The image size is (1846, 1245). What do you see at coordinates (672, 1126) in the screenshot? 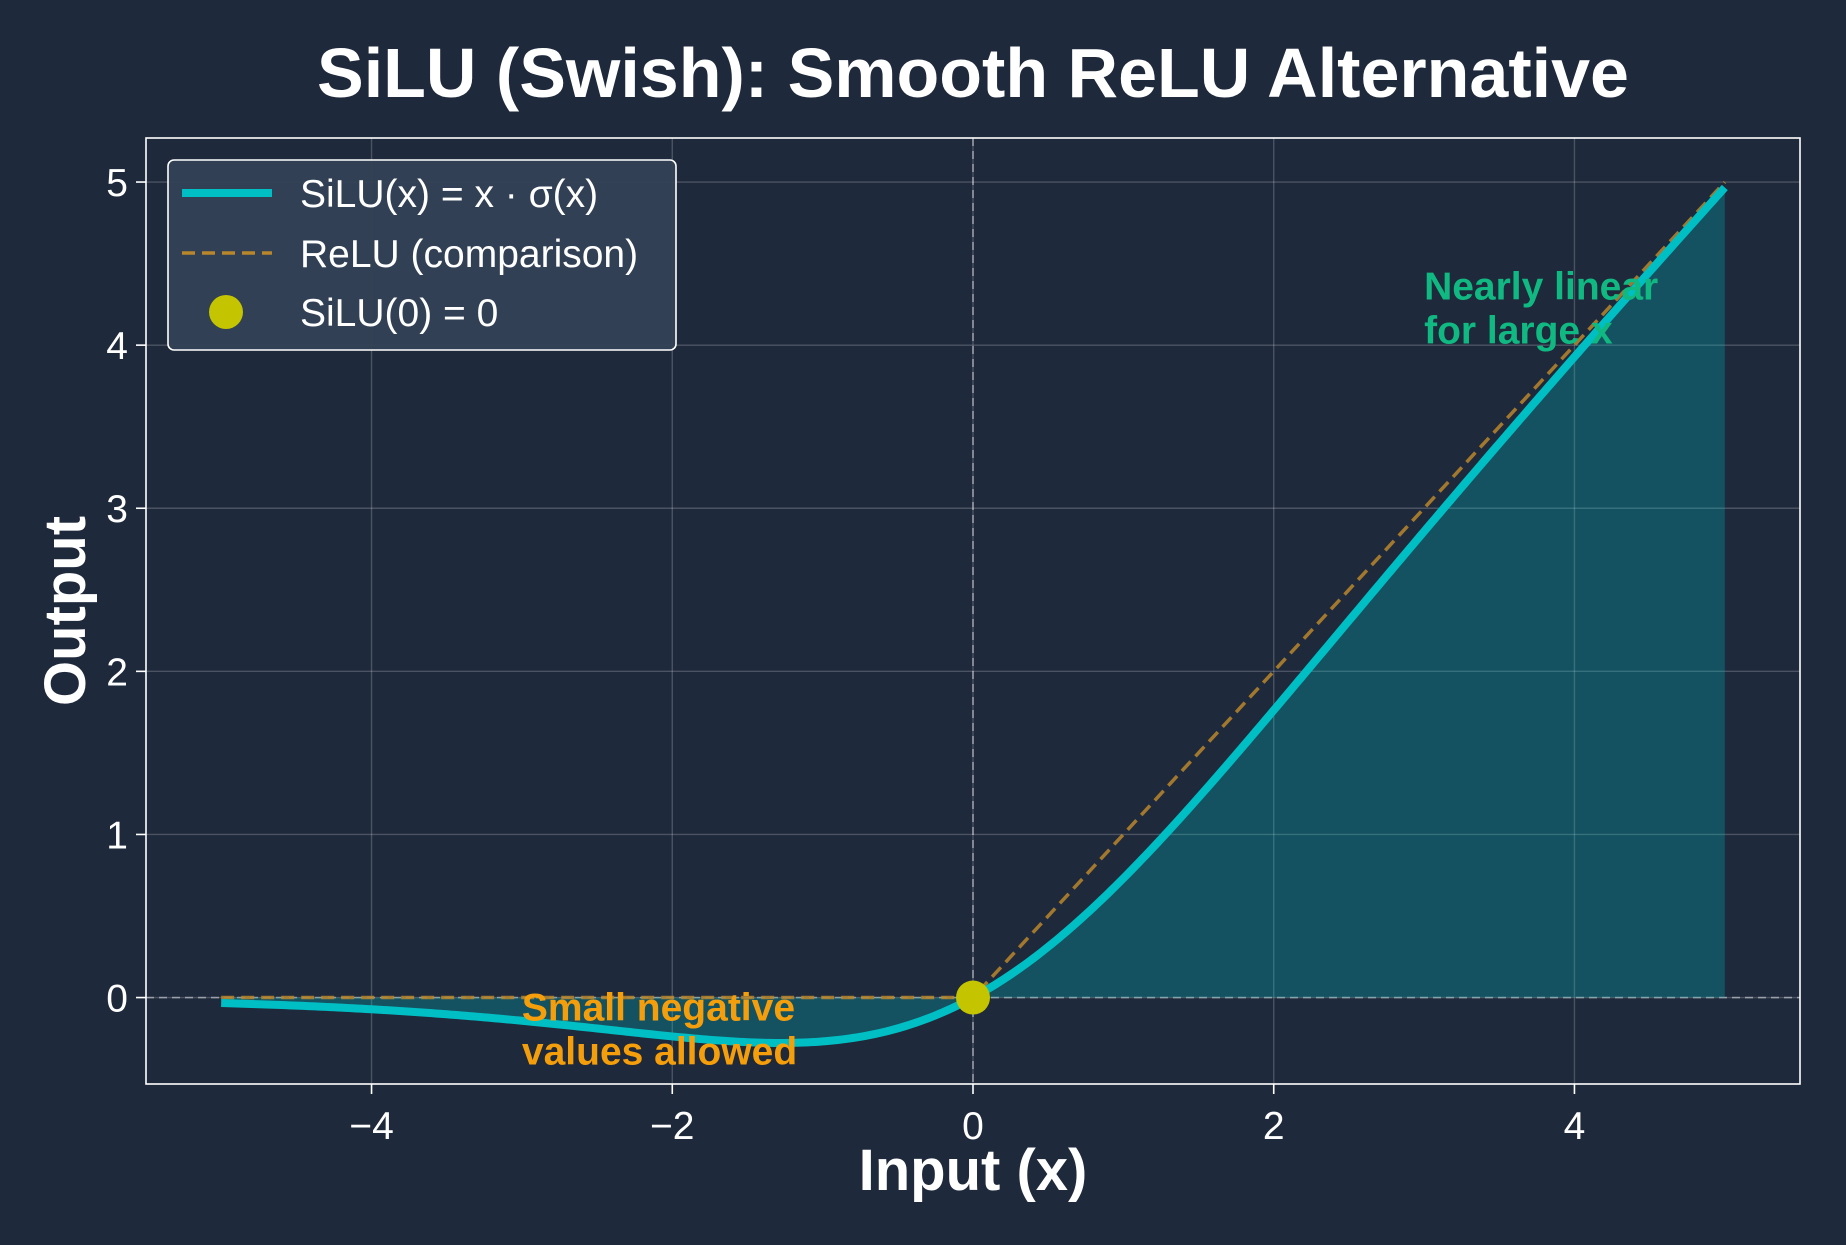
I see `x-tick-label: −2` at bounding box center [672, 1126].